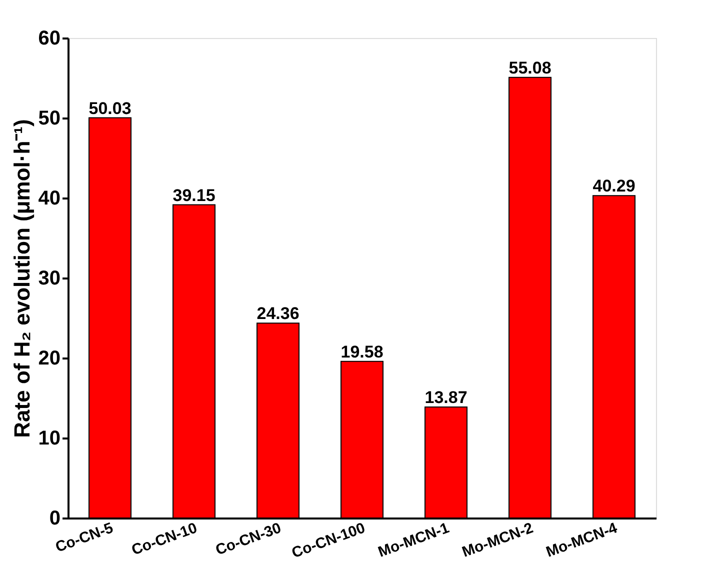  Describe the element at coordinates (49, 359) in the screenshot. I see `y-tick-label: 20` at that location.